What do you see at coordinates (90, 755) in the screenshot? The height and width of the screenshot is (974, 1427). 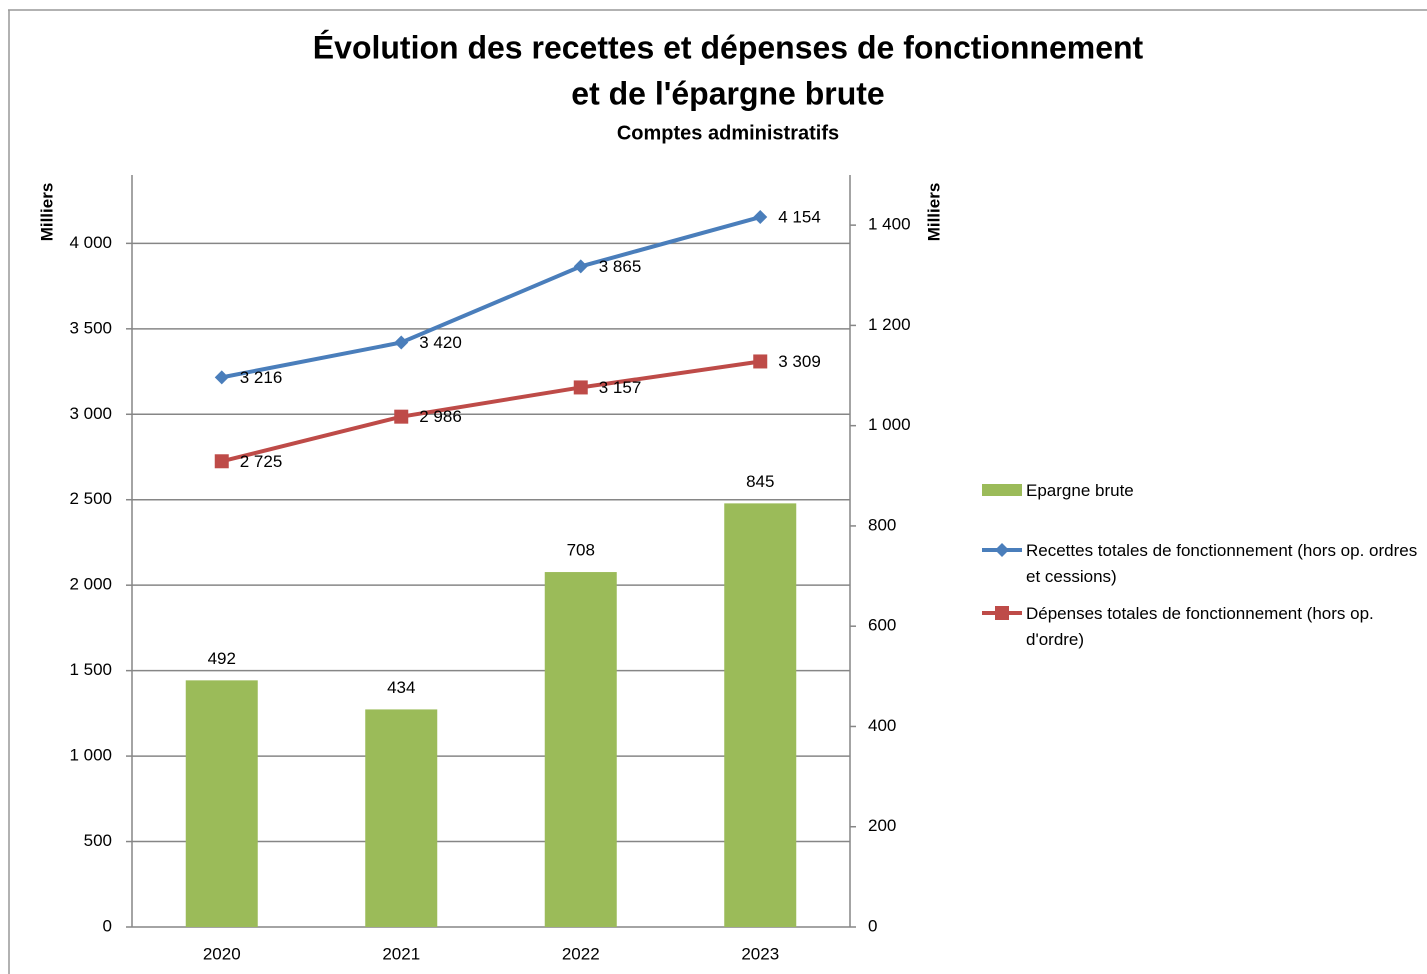 I see `y-tick-label: 1 000` at bounding box center [90, 755].